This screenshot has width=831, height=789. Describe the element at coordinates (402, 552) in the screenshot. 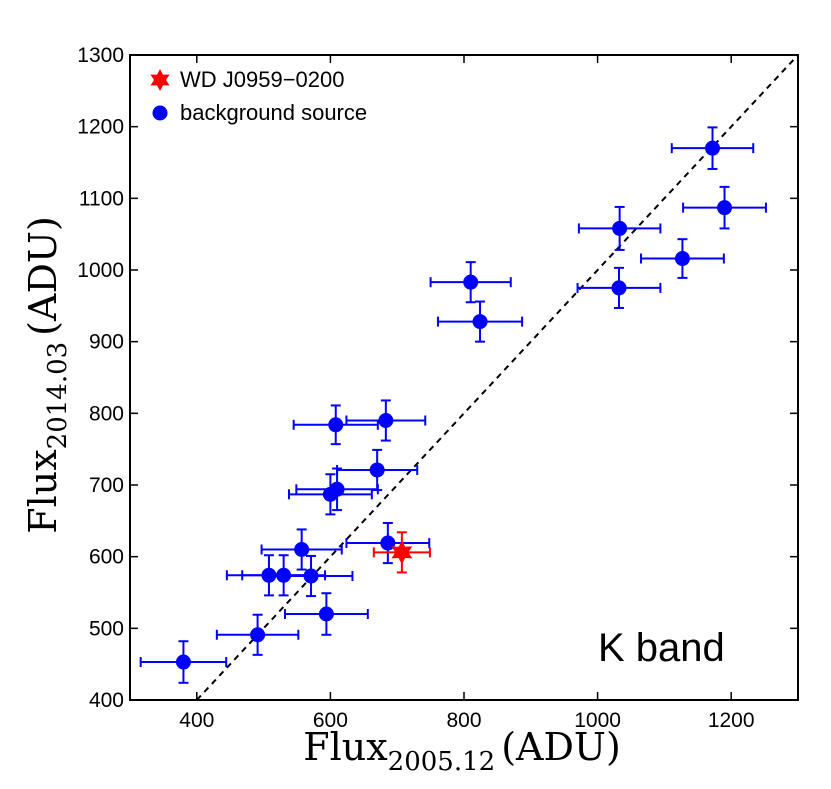

I see `wd-star-point` at that location.